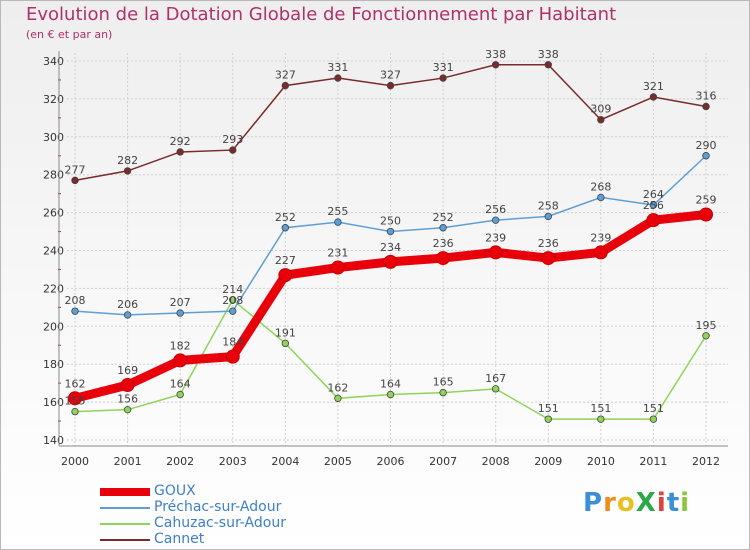  I want to click on logo-letter: o, so click(626, 503).